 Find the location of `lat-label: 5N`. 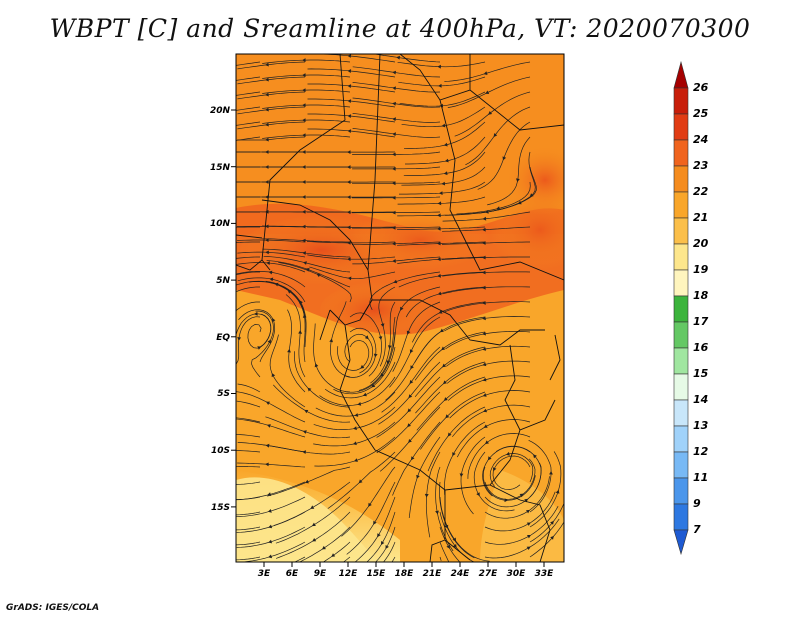

lat-label: 5N is located at coordinates (223, 281).